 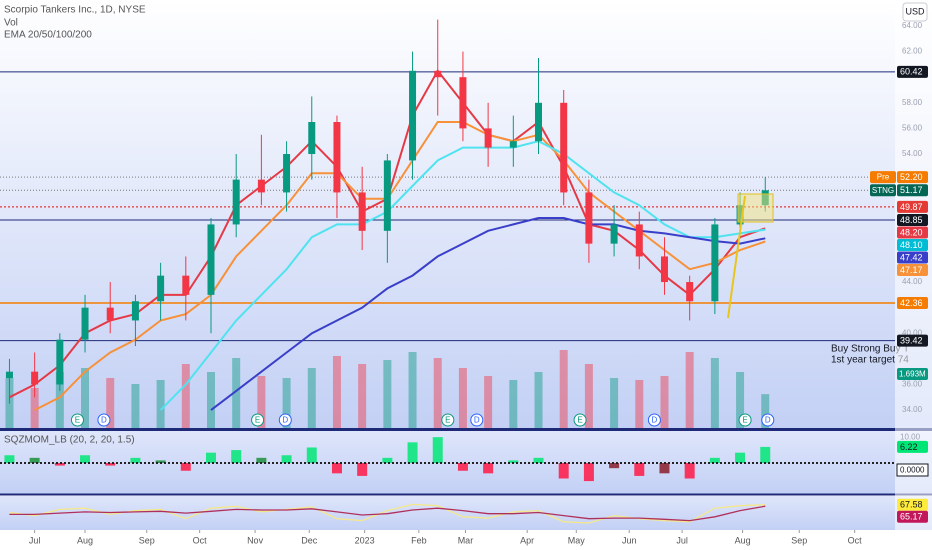 I want to click on price-label: 48.20, so click(x=911, y=232).